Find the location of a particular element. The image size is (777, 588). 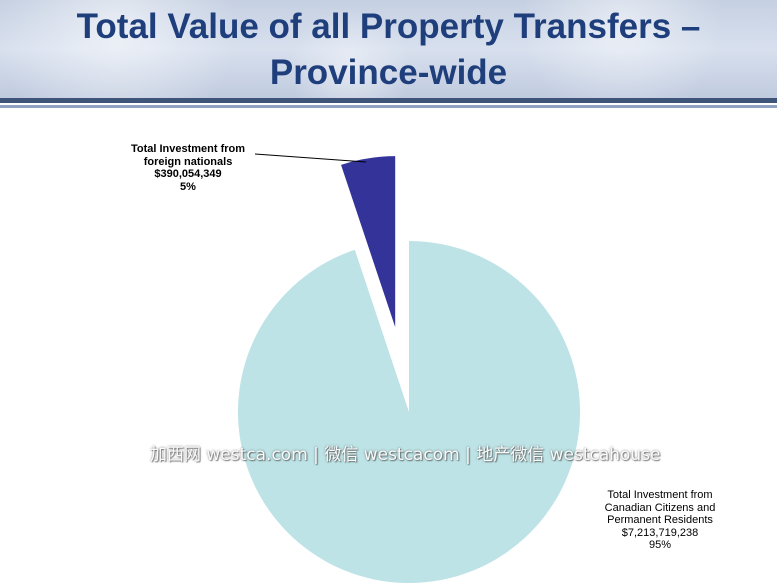

label-foreign-line-2: foreign nationals is located at coordinates (188, 161).